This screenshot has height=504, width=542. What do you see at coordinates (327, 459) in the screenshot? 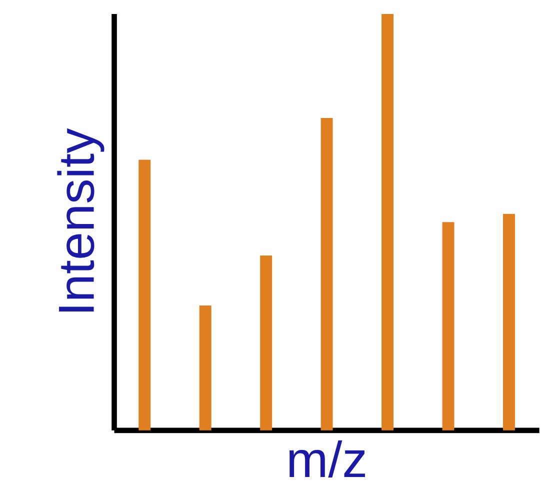
I see `x-axis-title: m/z` at bounding box center [327, 459].